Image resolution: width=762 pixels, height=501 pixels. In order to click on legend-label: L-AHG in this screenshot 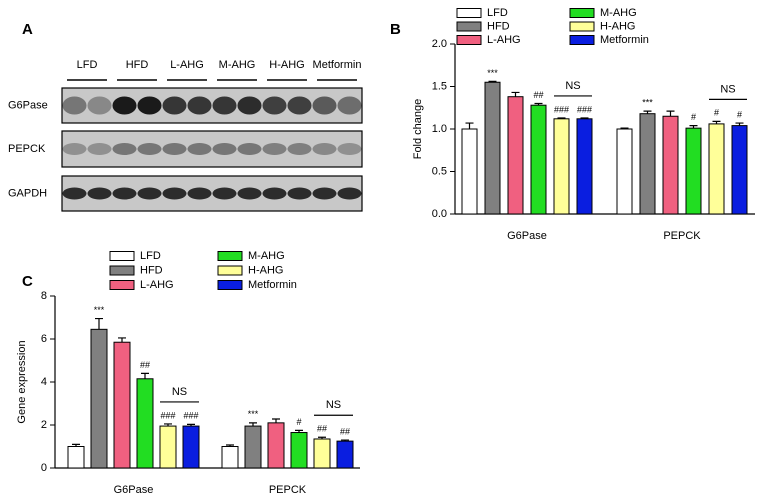, I will do `click(157, 285)`.